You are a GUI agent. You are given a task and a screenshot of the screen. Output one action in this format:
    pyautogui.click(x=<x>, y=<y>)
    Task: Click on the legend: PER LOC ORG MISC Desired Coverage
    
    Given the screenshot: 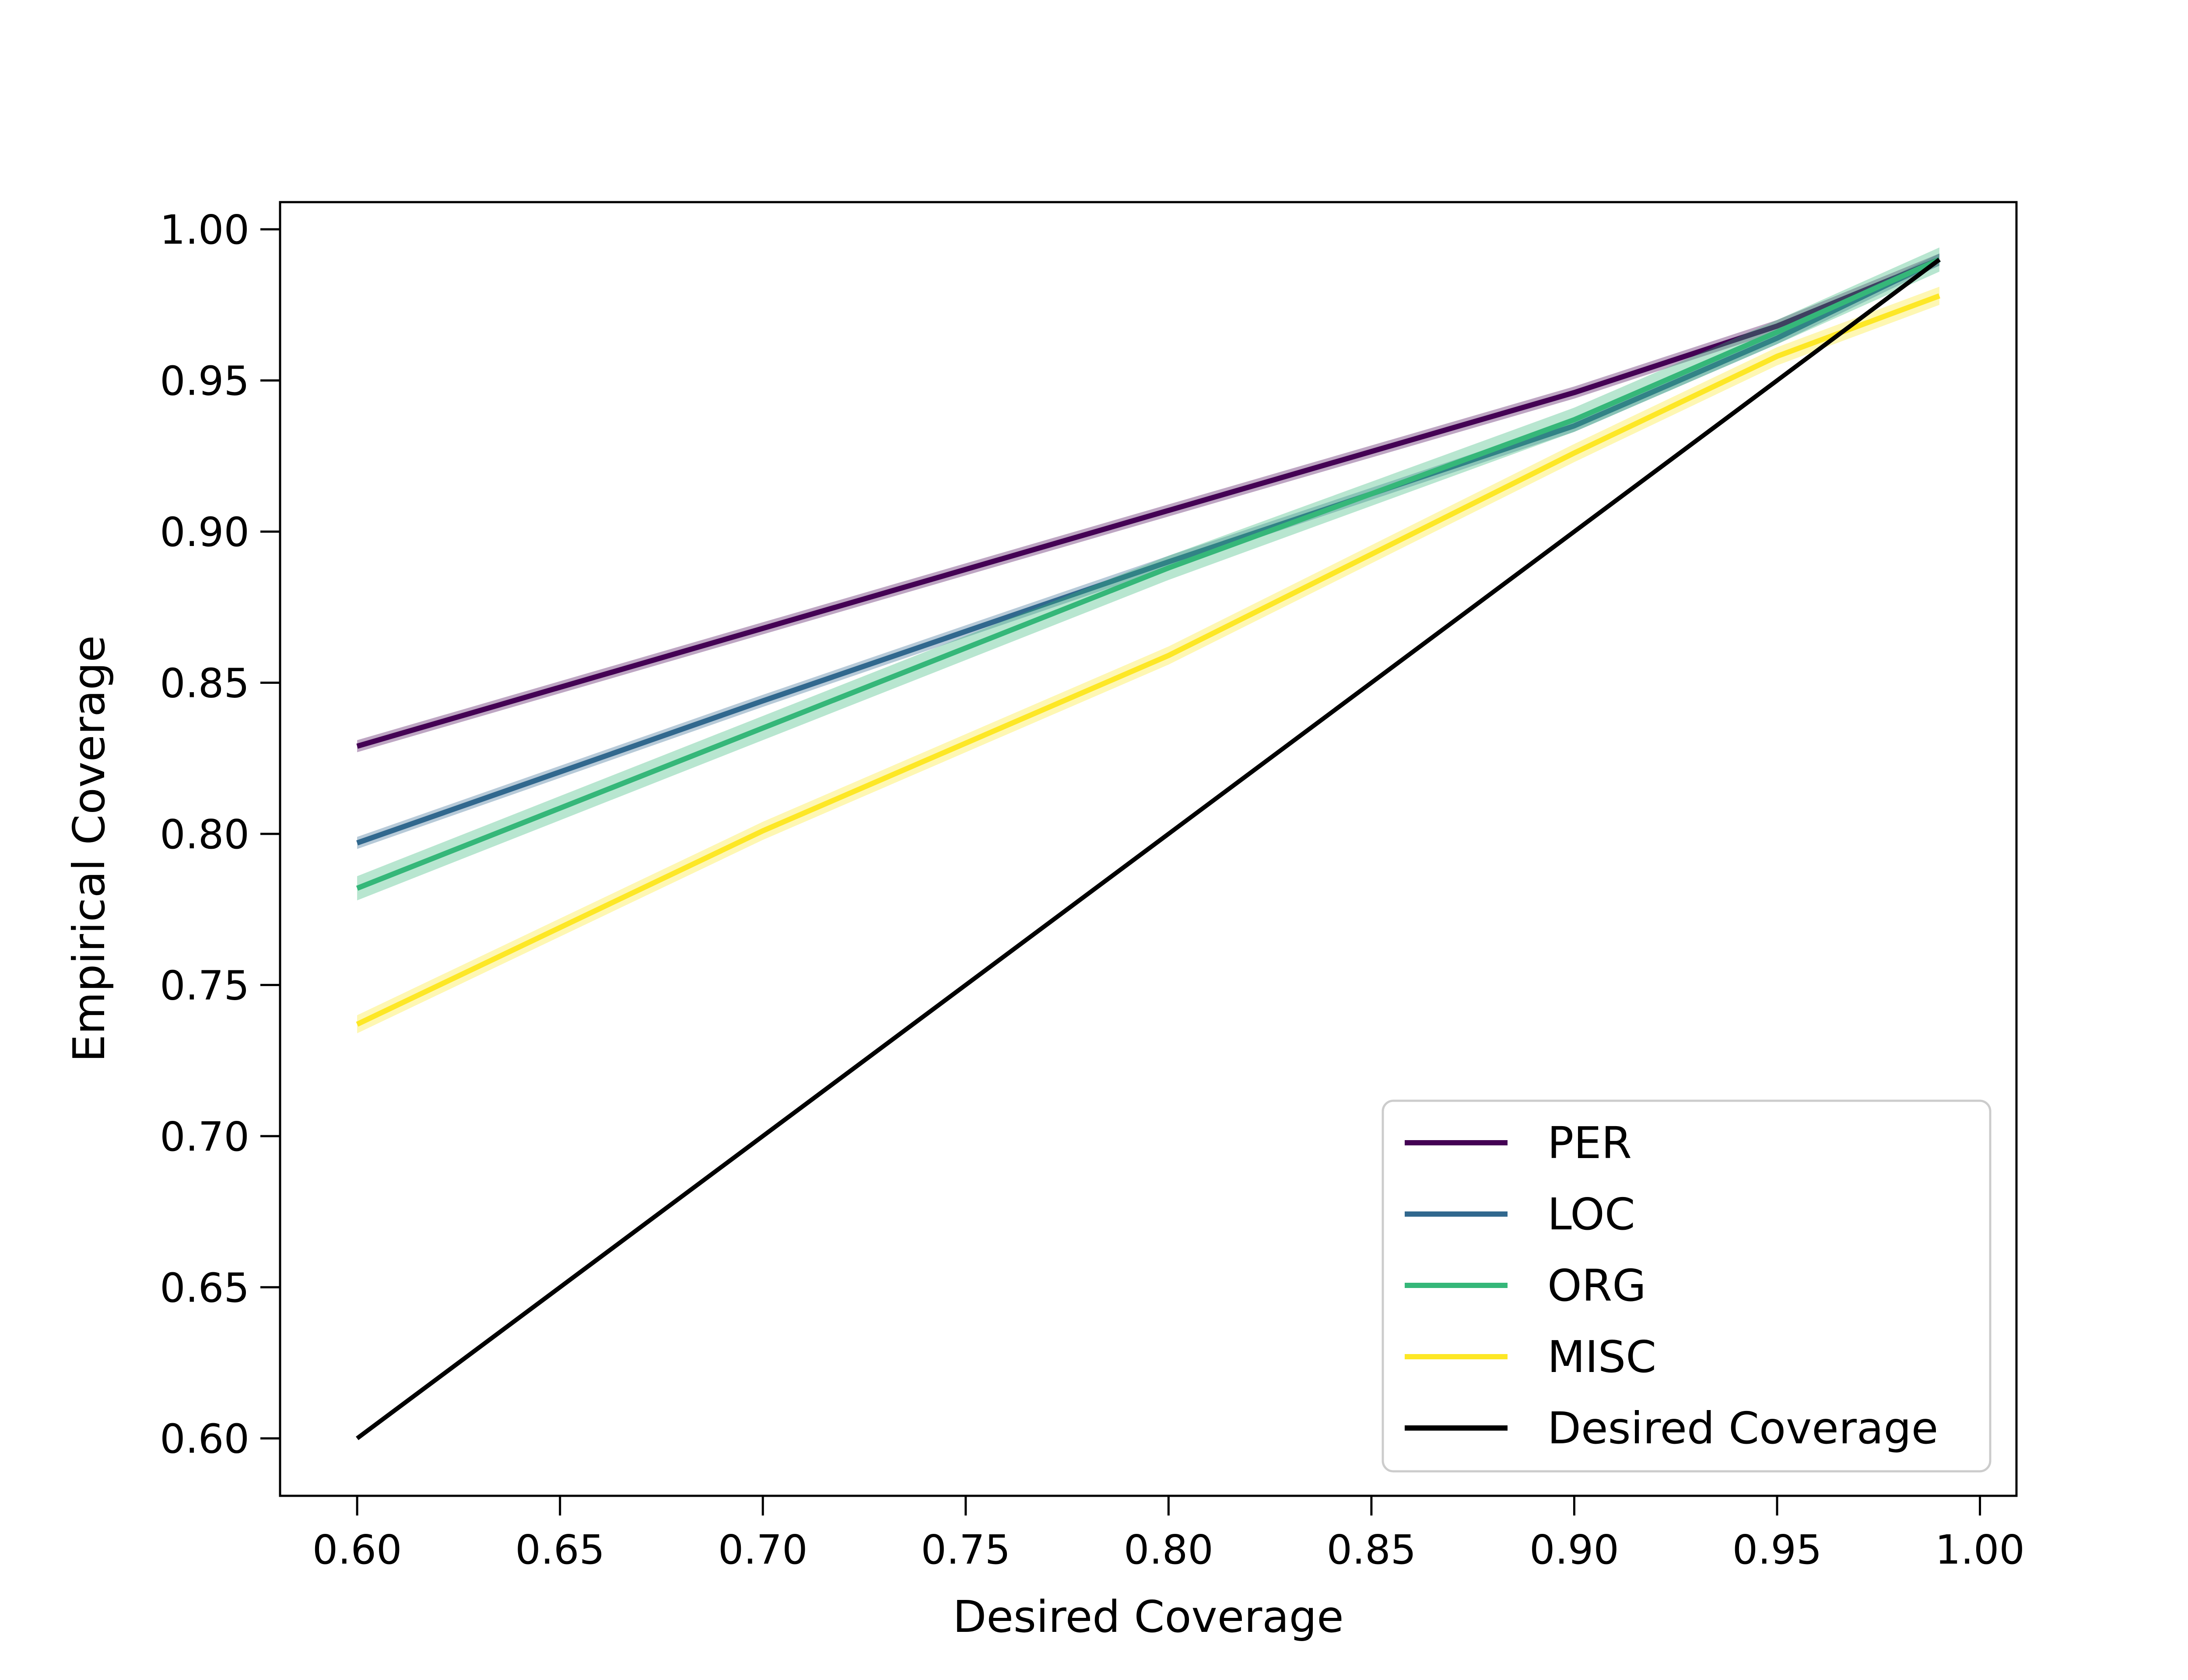 What is the action you would take?
    pyautogui.click(x=1687, y=1286)
    